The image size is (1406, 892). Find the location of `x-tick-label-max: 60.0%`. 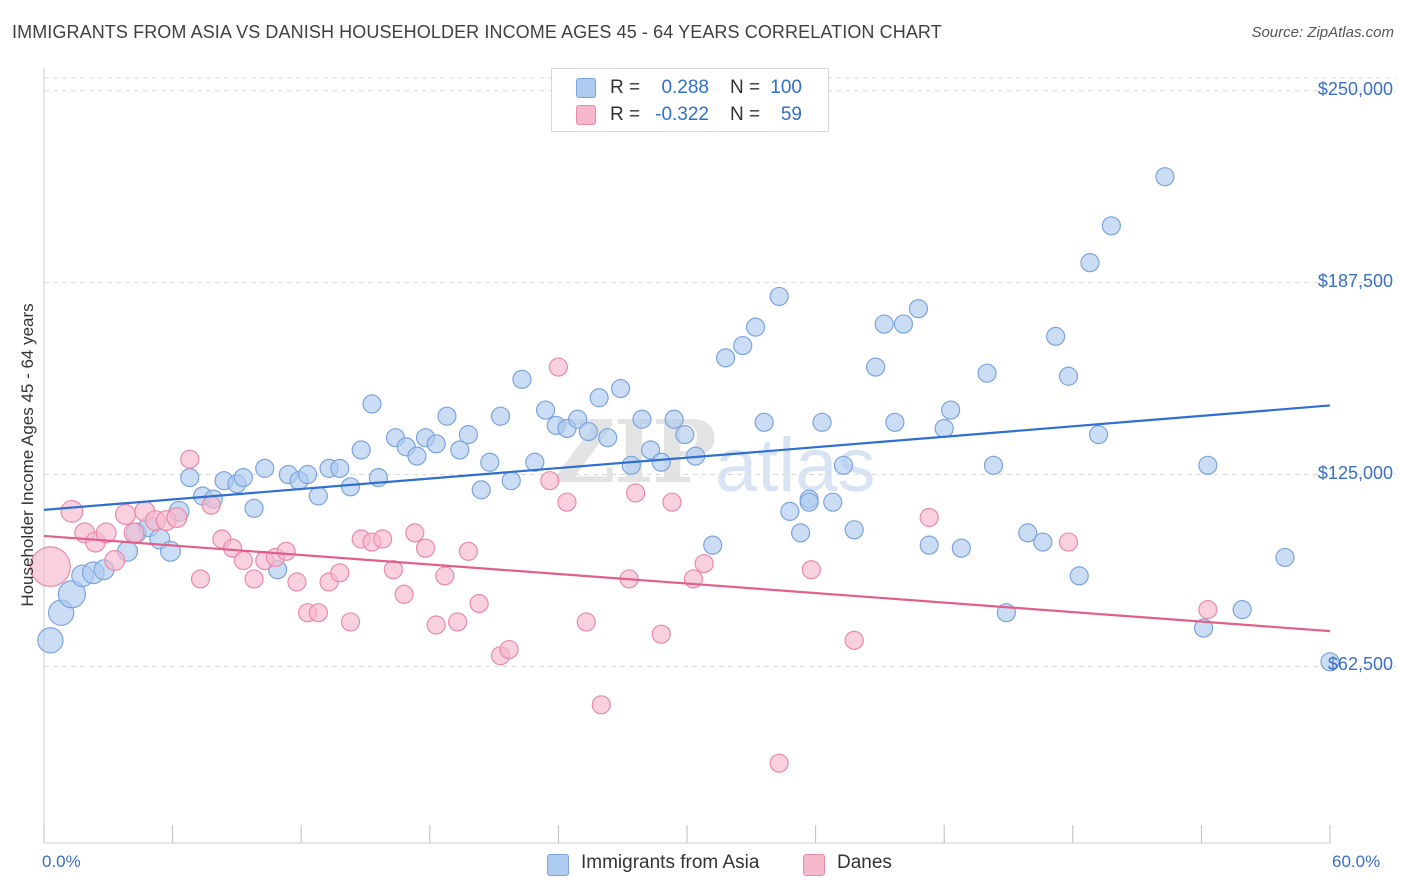

x-tick-label-max: 60.0% is located at coordinates (1356, 861).